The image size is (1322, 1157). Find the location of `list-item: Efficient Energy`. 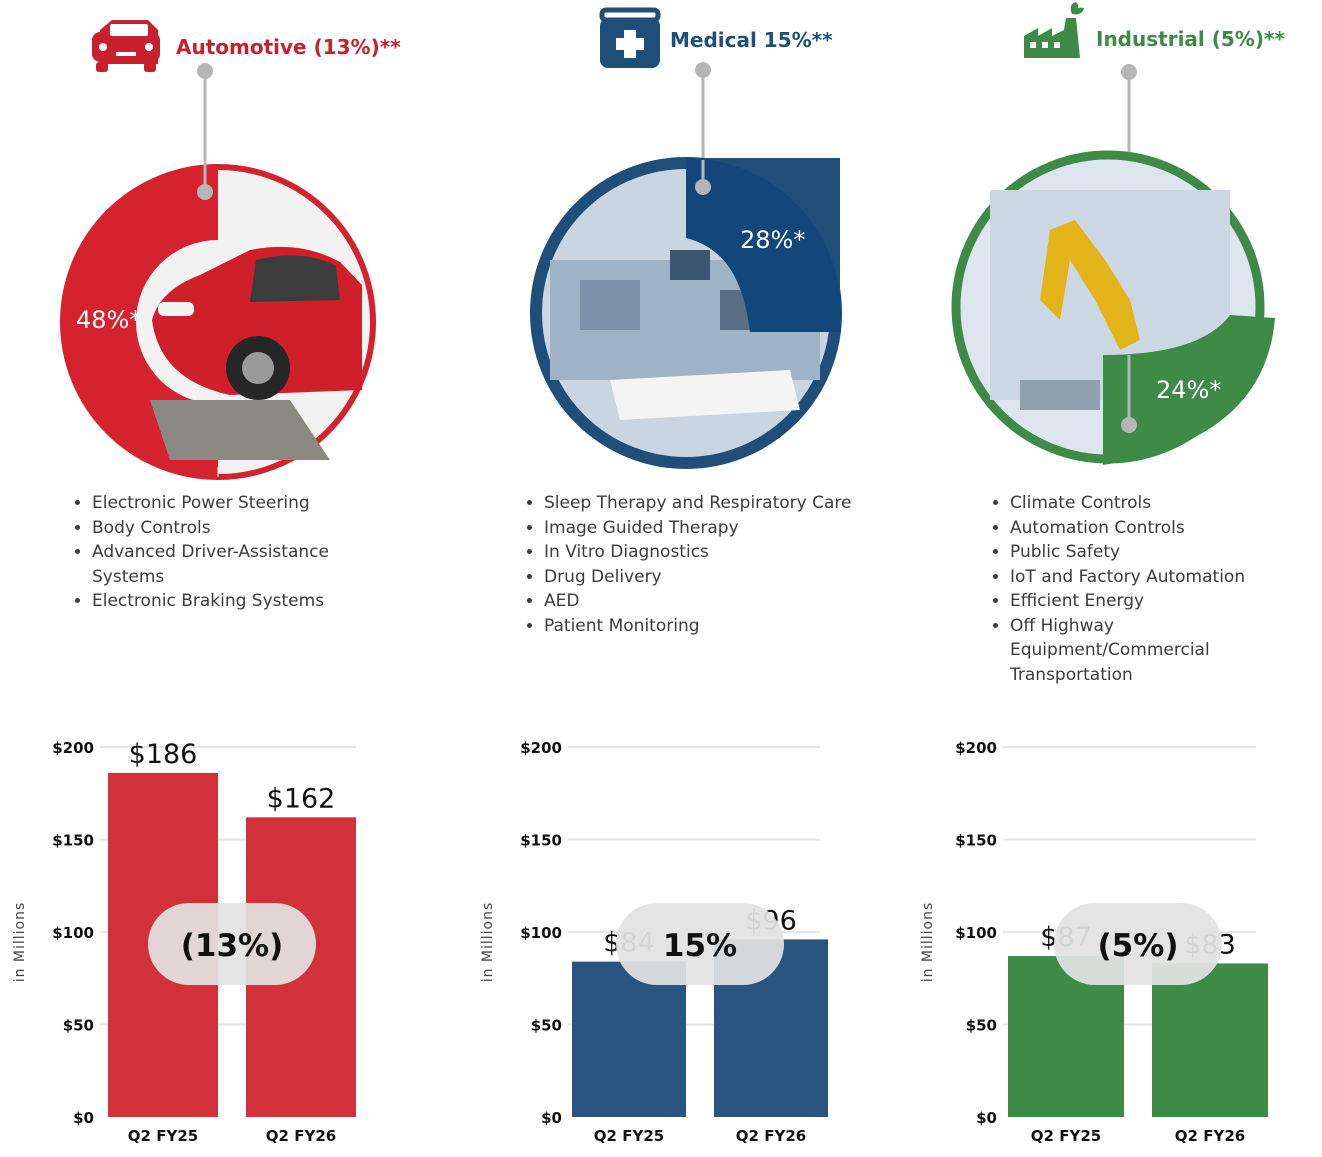

list-item: Efficient Energy is located at coordinates (1155, 601).